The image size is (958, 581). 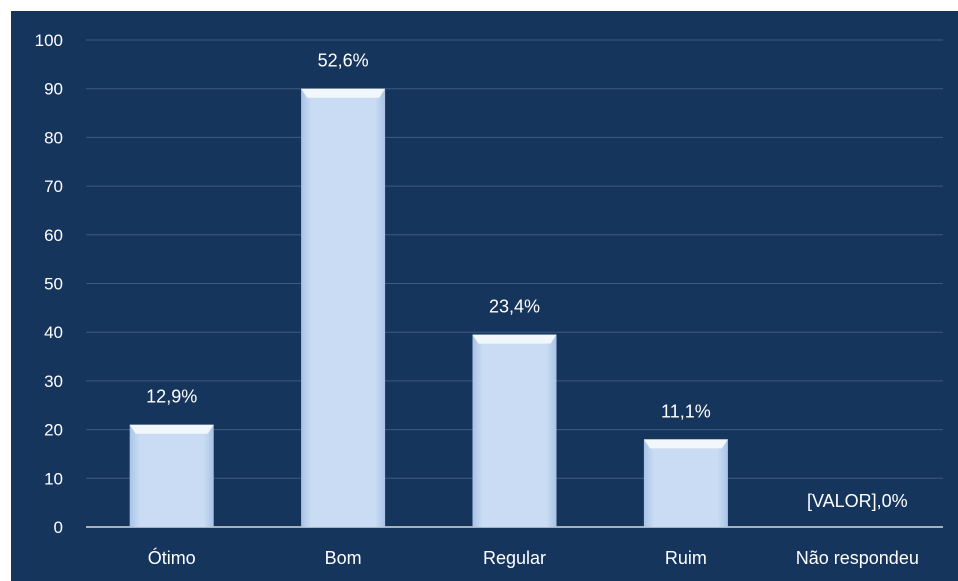 What do you see at coordinates (53, 235) in the screenshot?
I see `y-tick-label: 60` at bounding box center [53, 235].